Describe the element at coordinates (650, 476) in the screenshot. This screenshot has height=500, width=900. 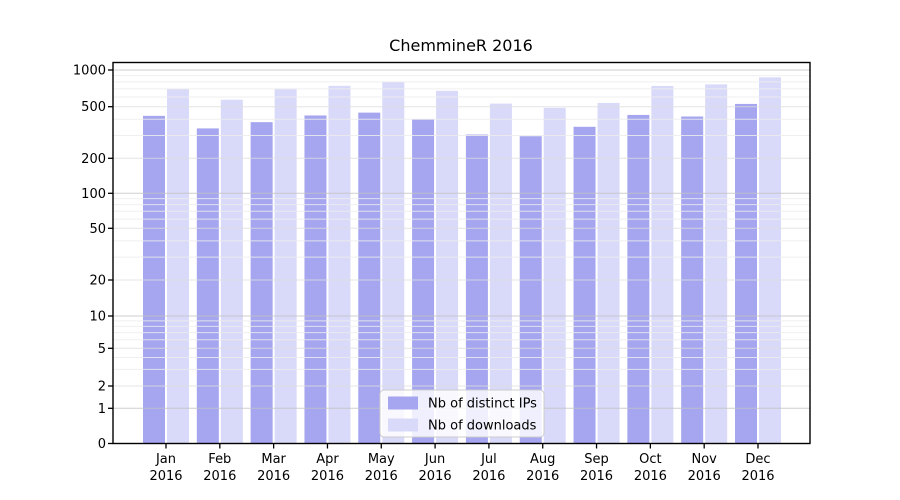
I see `x-tick-label-year-oct: 2016` at that location.